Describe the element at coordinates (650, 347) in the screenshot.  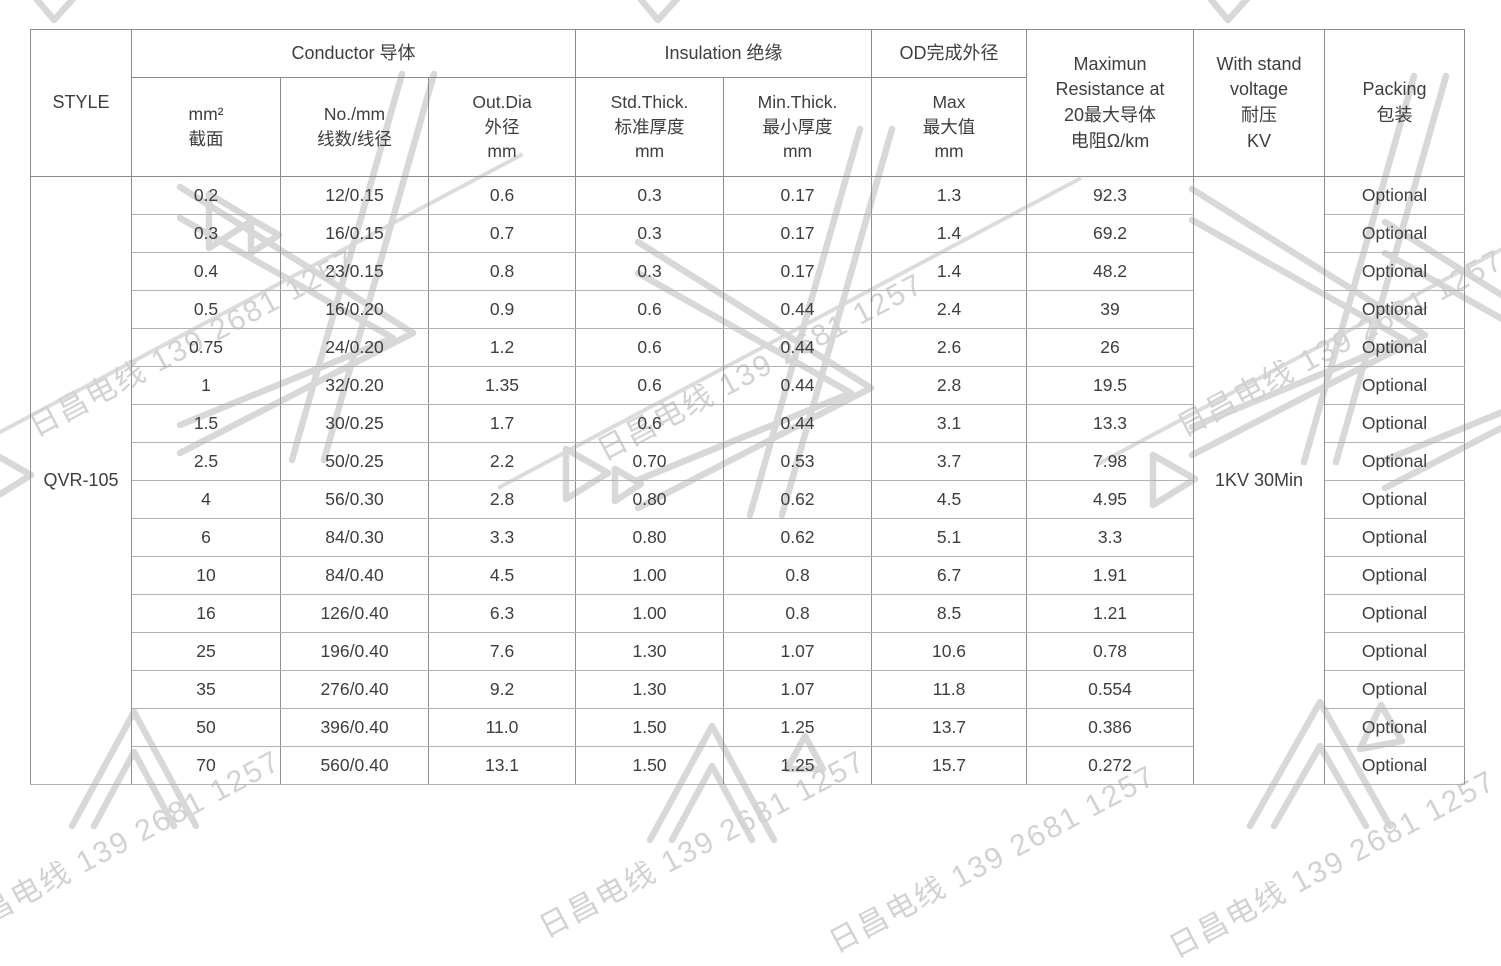
I see `cell-std_thick: 0.6` at that location.